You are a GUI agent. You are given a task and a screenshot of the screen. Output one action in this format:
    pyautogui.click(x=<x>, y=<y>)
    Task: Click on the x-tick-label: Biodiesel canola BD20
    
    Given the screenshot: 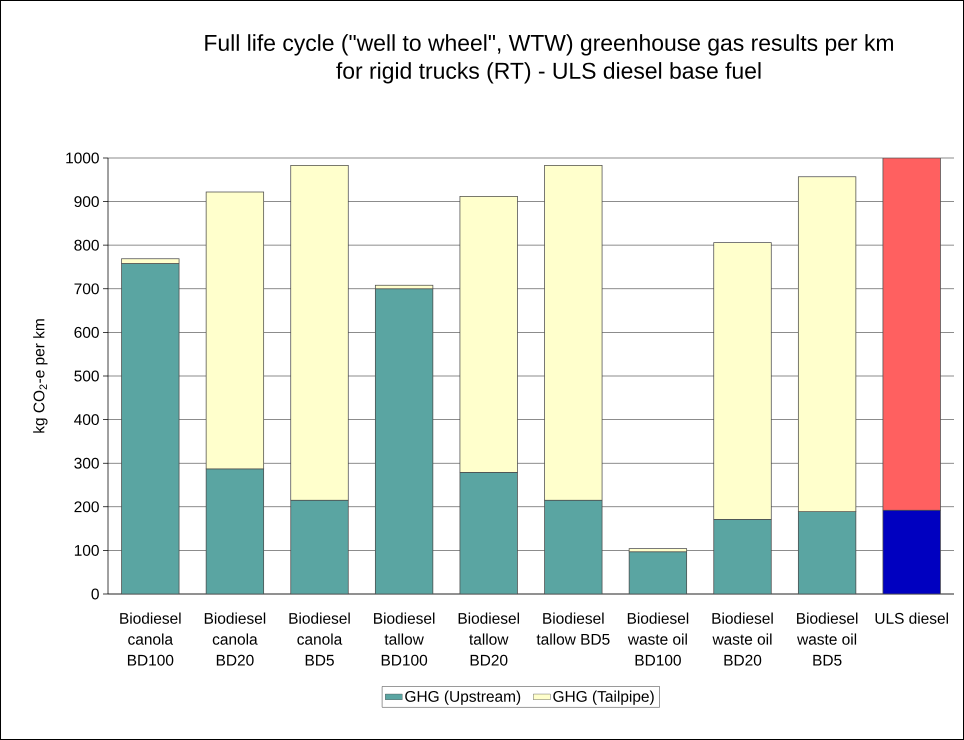 What is the action you would take?
    pyautogui.click(x=235, y=639)
    